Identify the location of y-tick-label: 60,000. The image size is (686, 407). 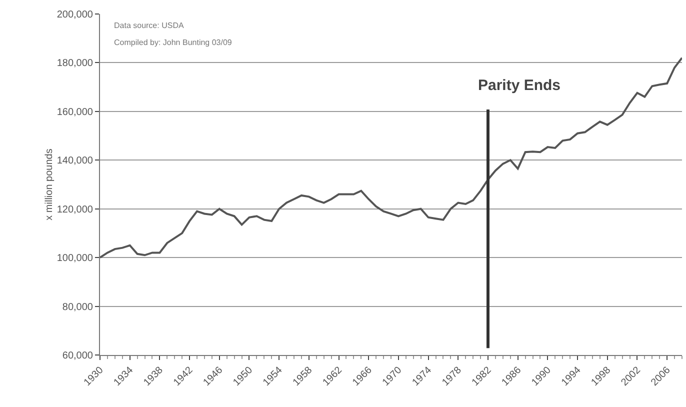
(78, 356).